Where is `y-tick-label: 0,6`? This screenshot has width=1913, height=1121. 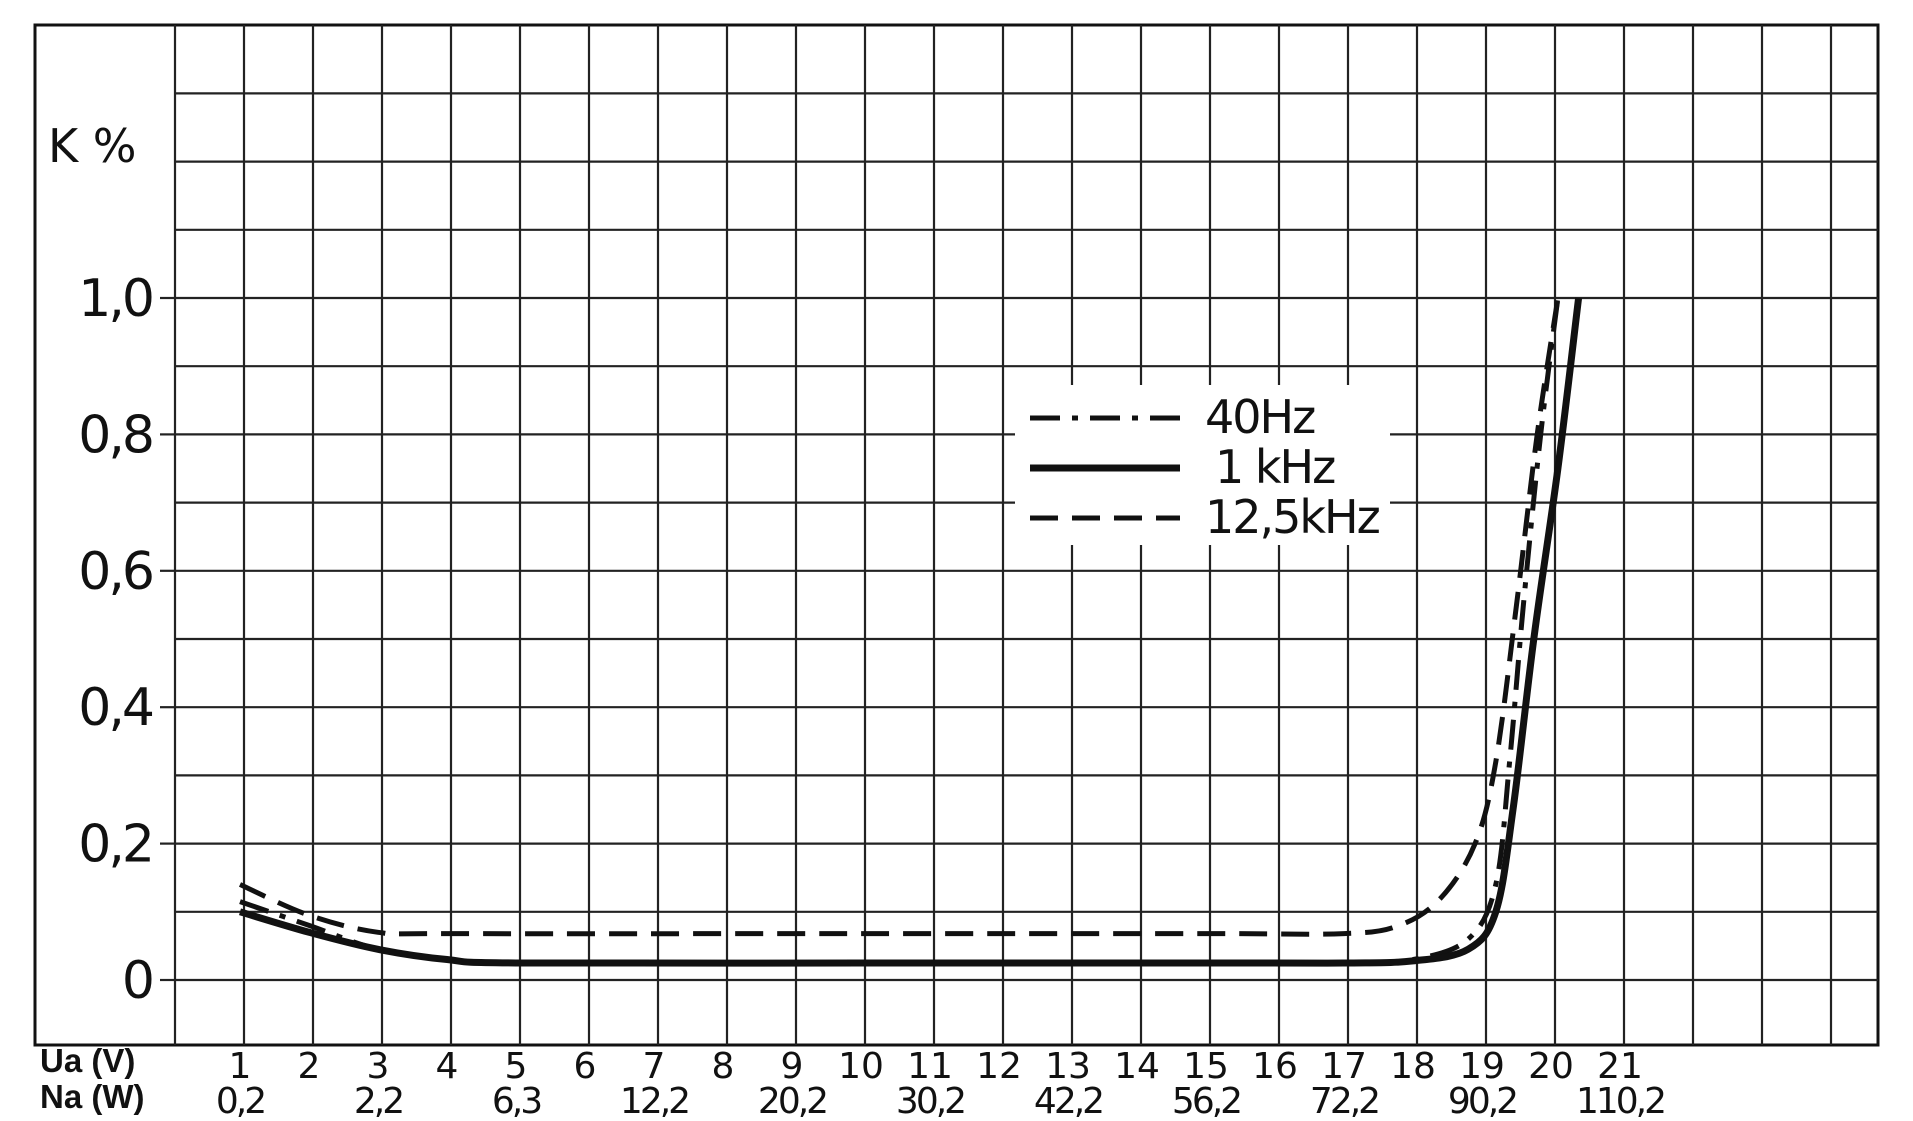
y-tick-label: 0,6 is located at coordinates (115, 572).